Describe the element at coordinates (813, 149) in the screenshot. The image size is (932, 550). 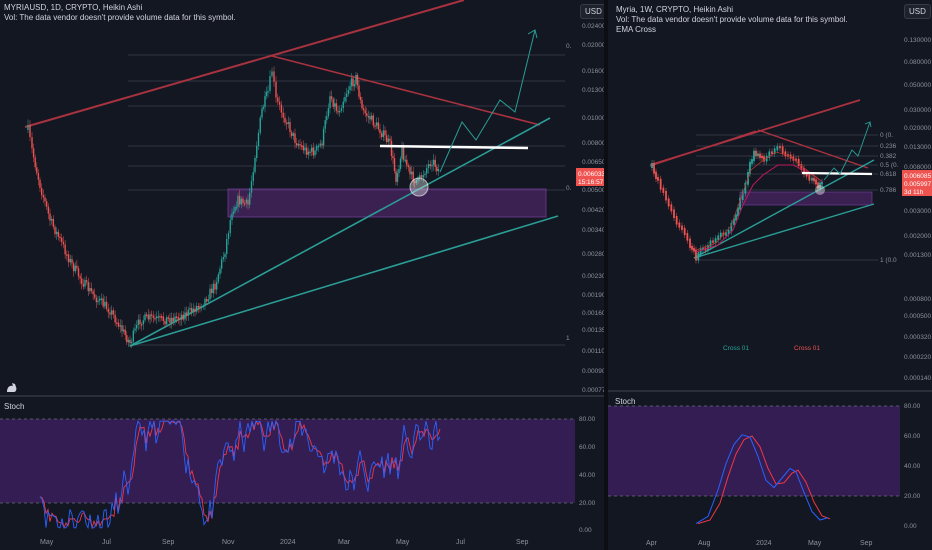
I see `right-red-descending-trendline` at that location.